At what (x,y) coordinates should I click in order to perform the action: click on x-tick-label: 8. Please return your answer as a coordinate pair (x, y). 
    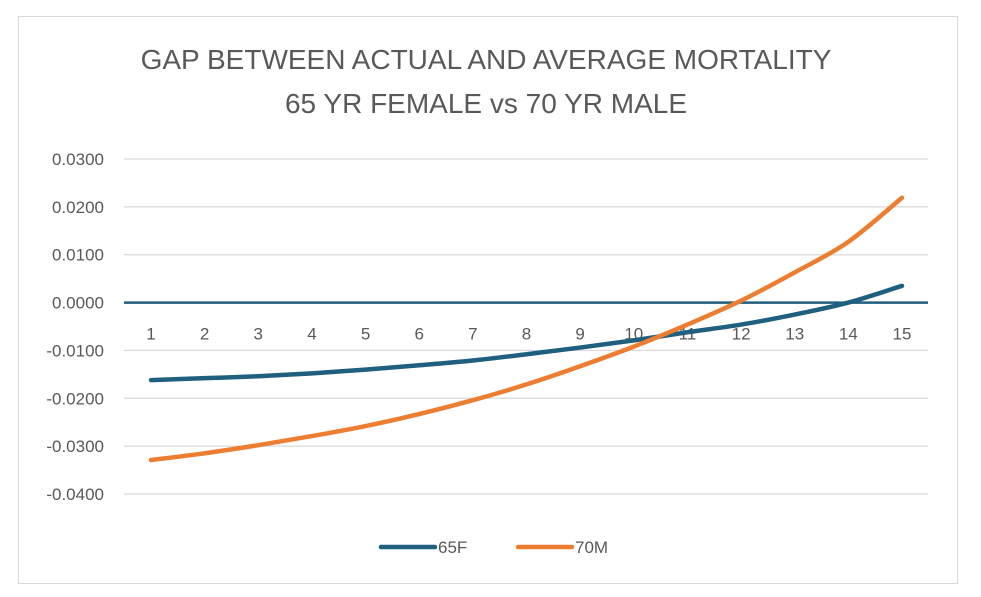
    Looking at the image, I should click on (526, 334).